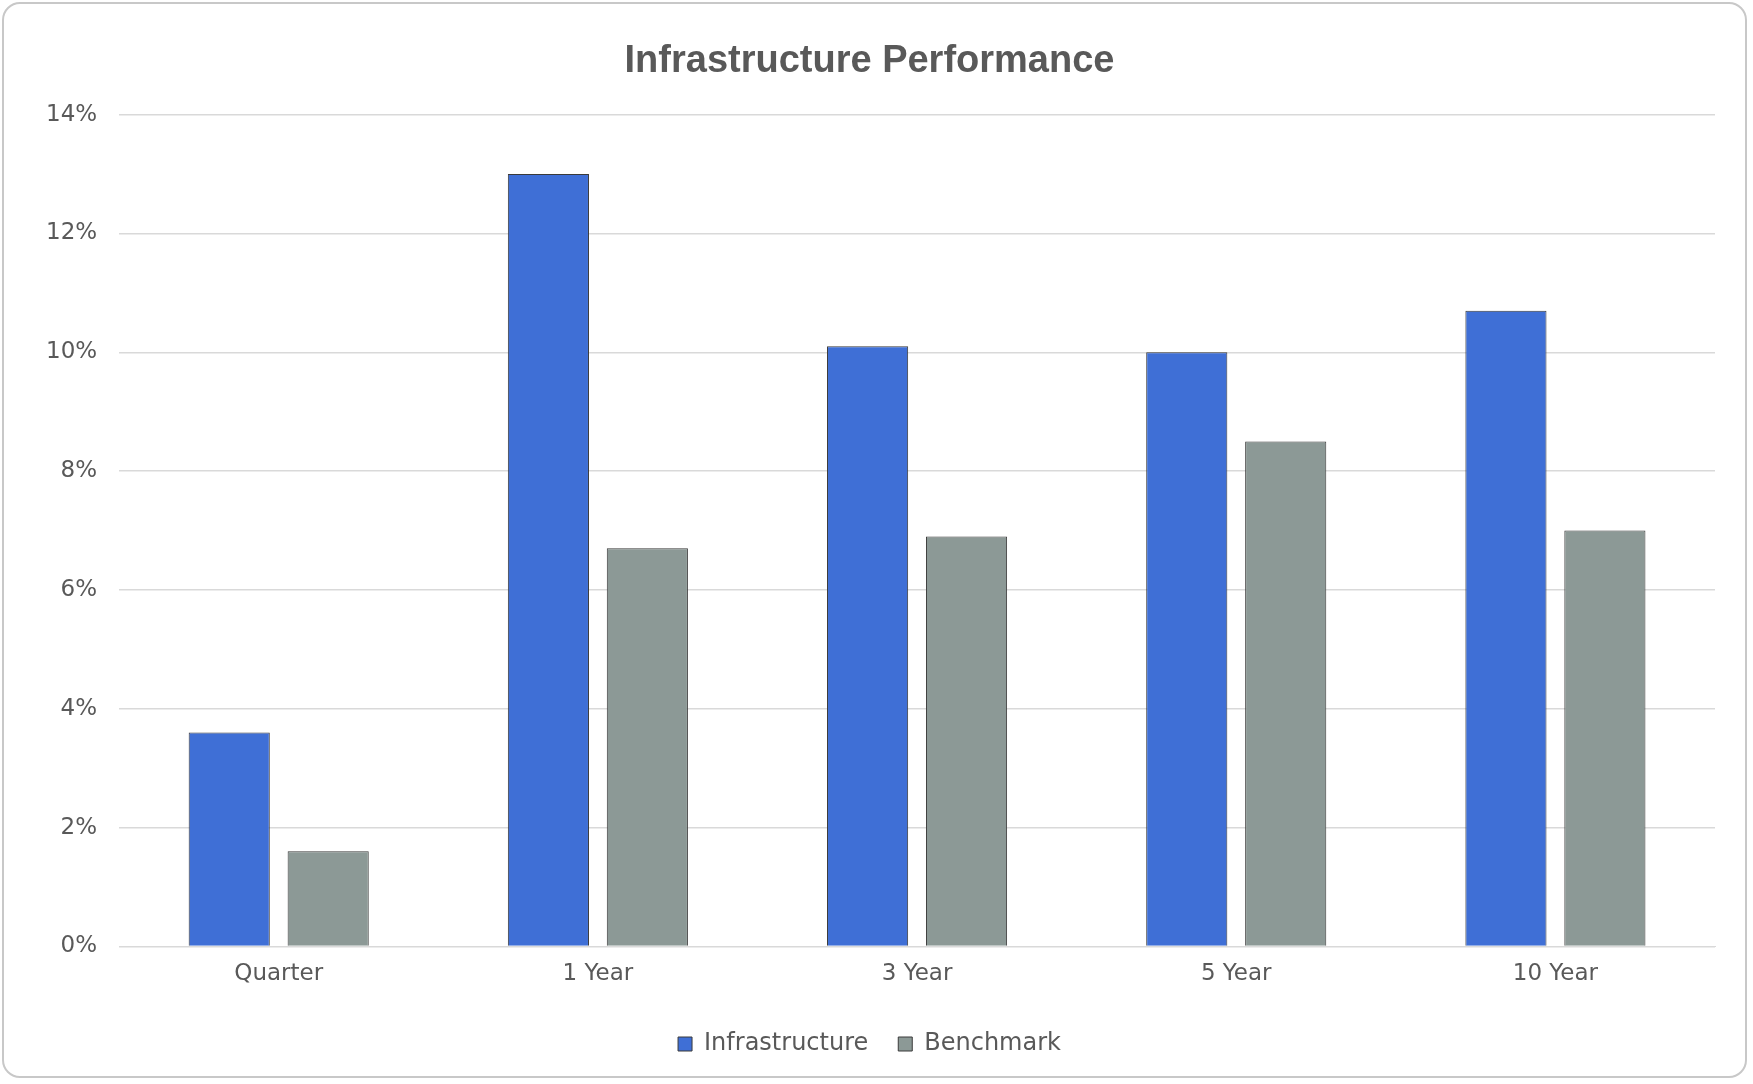  What do you see at coordinates (72, 112) in the screenshot?
I see `y-tick-label: 14%` at bounding box center [72, 112].